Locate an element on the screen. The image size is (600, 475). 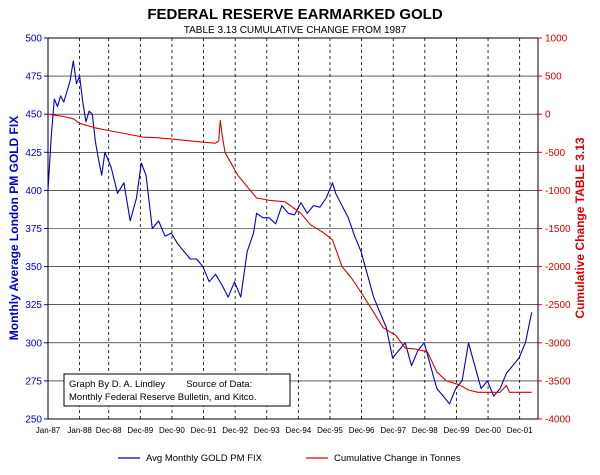
left-tick-label: 400 is located at coordinates (33, 191).